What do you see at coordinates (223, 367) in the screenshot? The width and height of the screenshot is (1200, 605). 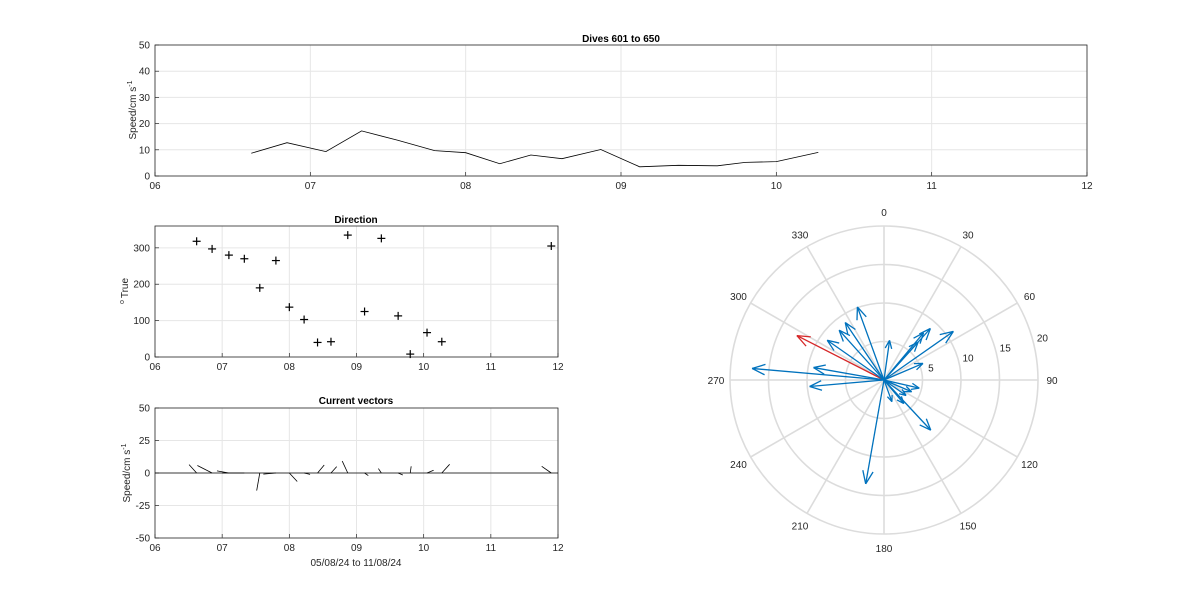 I see `direction-xtick-label: 07` at bounding box center [223, 367].